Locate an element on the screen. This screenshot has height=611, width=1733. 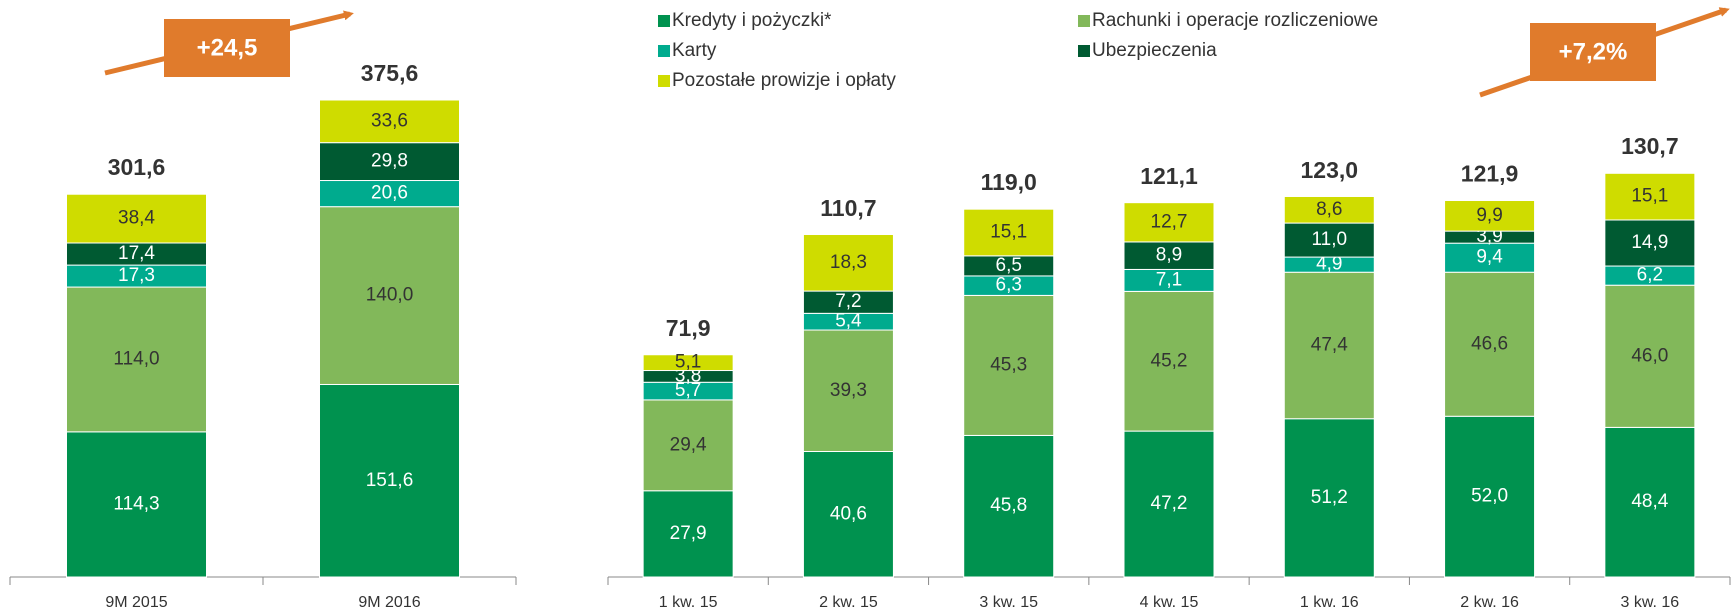
data-label: 17,3 is located at coordinates (136, 275).